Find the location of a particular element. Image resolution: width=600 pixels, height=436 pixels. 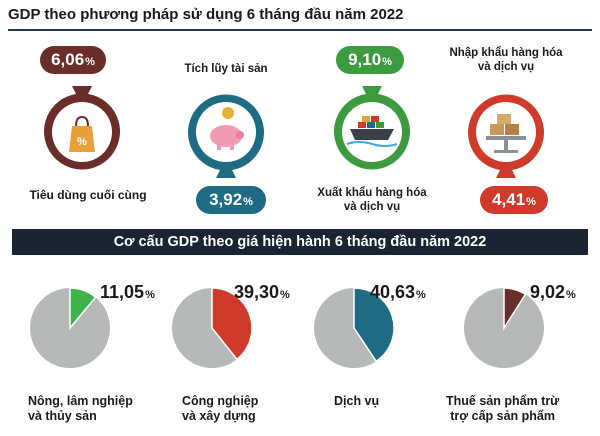

exports-value-pill: 9,10% is located at coordinates (370, 60).